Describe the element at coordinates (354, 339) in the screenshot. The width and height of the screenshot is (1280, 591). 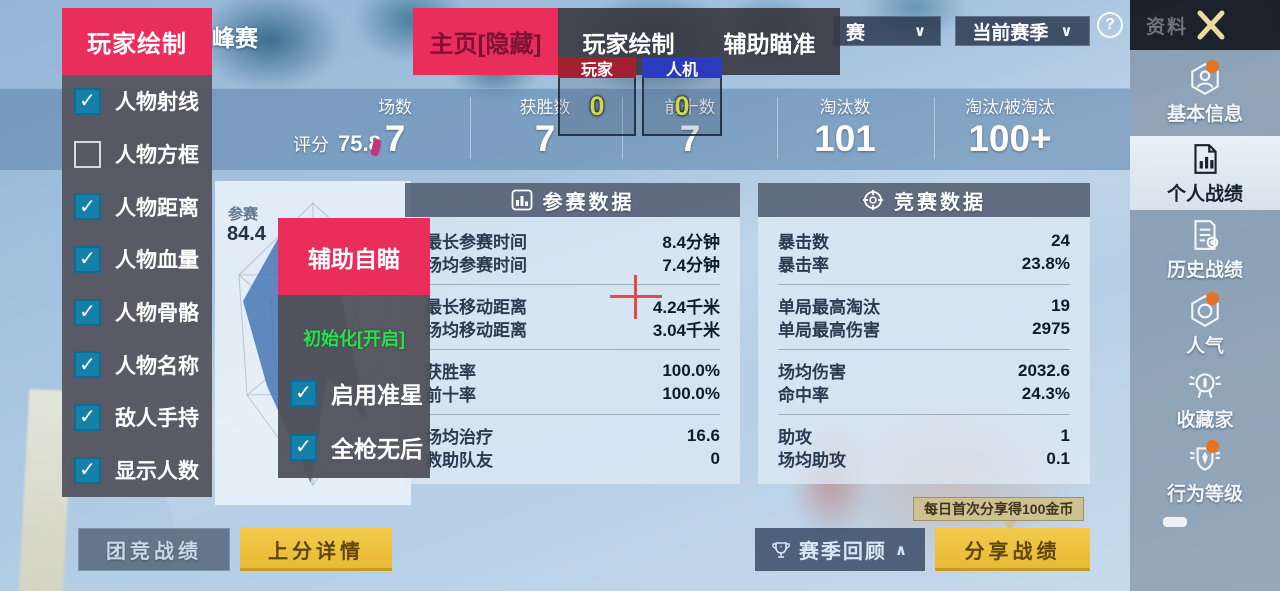
I see `aim-init-status: 初始化[开启]` at that location.